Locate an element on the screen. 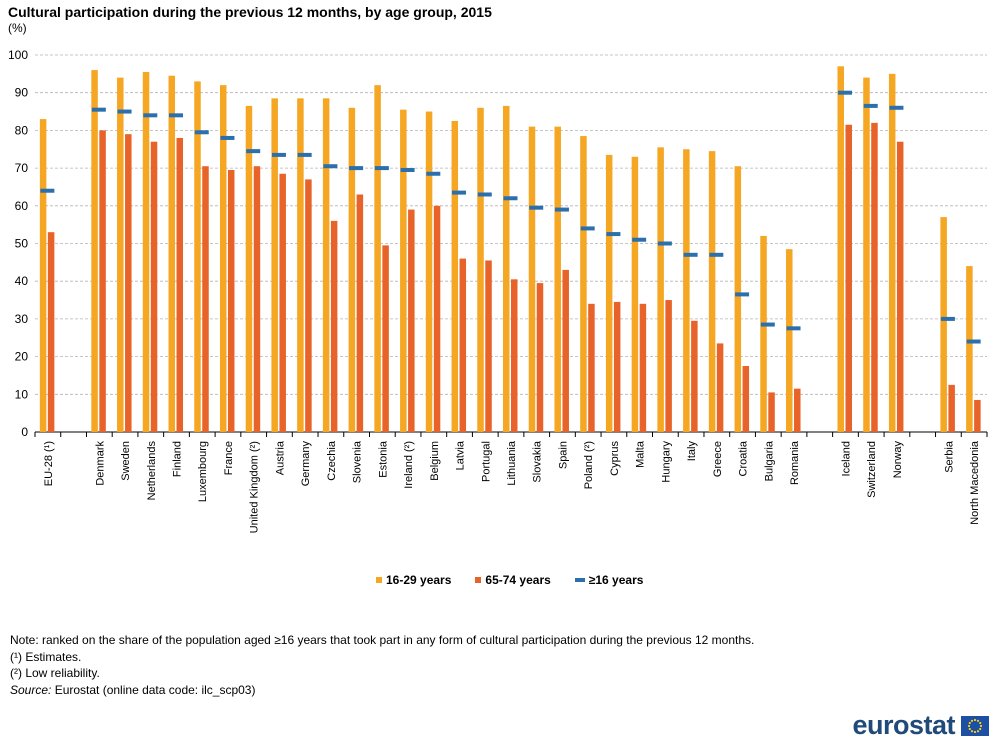  y-tick-label: 70 is located at coordinates (22, 168).